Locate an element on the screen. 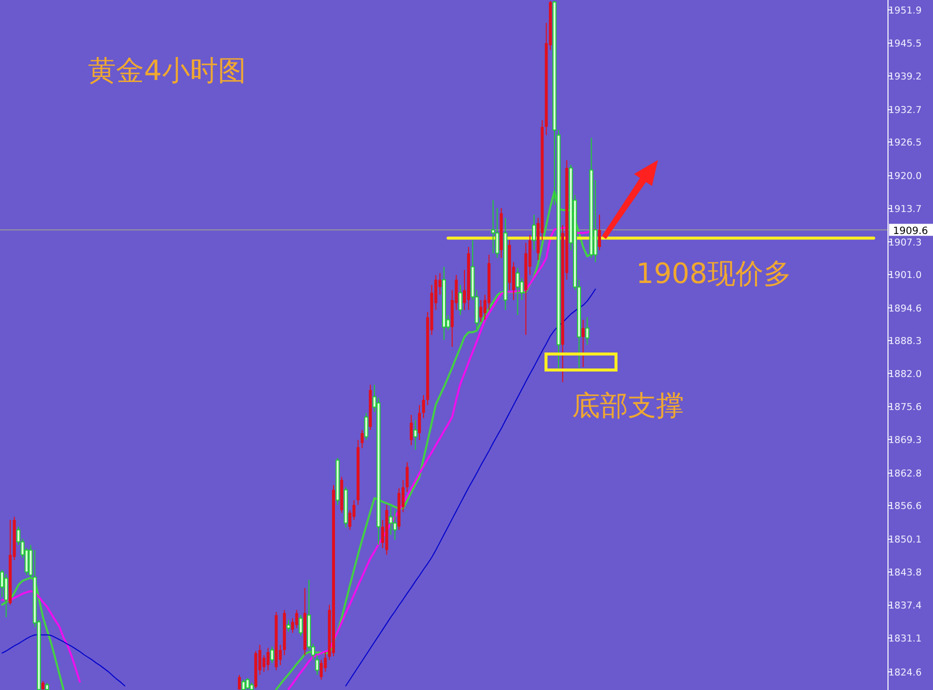 Image resolution: width=933 pixels, height=690 pixels. y-tick-label: 1913.7 is located at coordinates (905, 210).